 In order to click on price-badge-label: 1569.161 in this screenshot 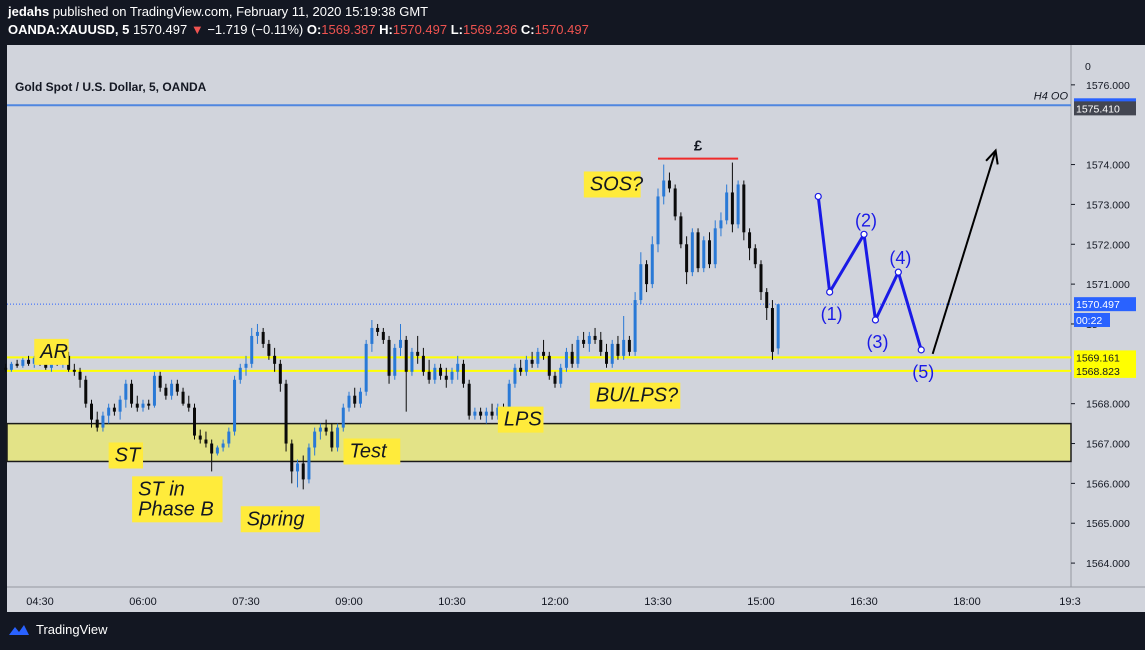, I will do `click(1098, 358)`.